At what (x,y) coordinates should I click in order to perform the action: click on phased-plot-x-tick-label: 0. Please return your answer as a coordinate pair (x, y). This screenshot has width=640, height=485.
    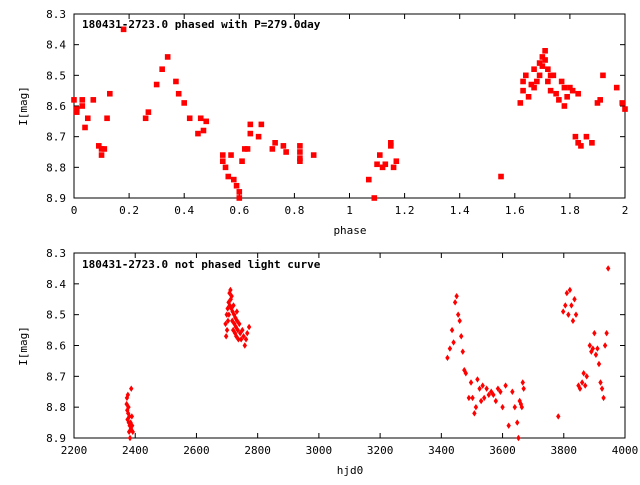
    Looking at the image, I should click on (74, 210).